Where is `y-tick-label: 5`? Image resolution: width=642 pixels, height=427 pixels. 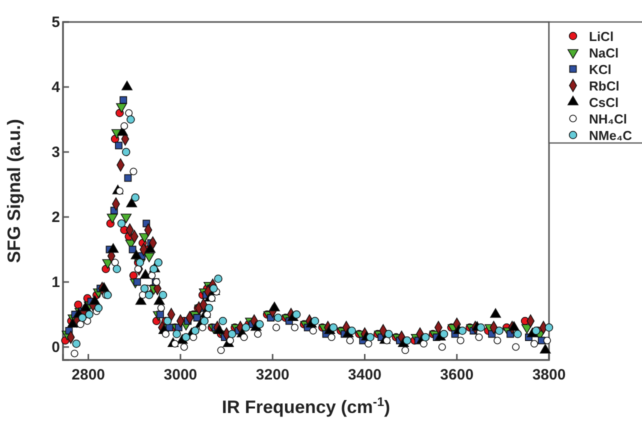 y-tick-label: 5 is located at coordinates (56, 22).